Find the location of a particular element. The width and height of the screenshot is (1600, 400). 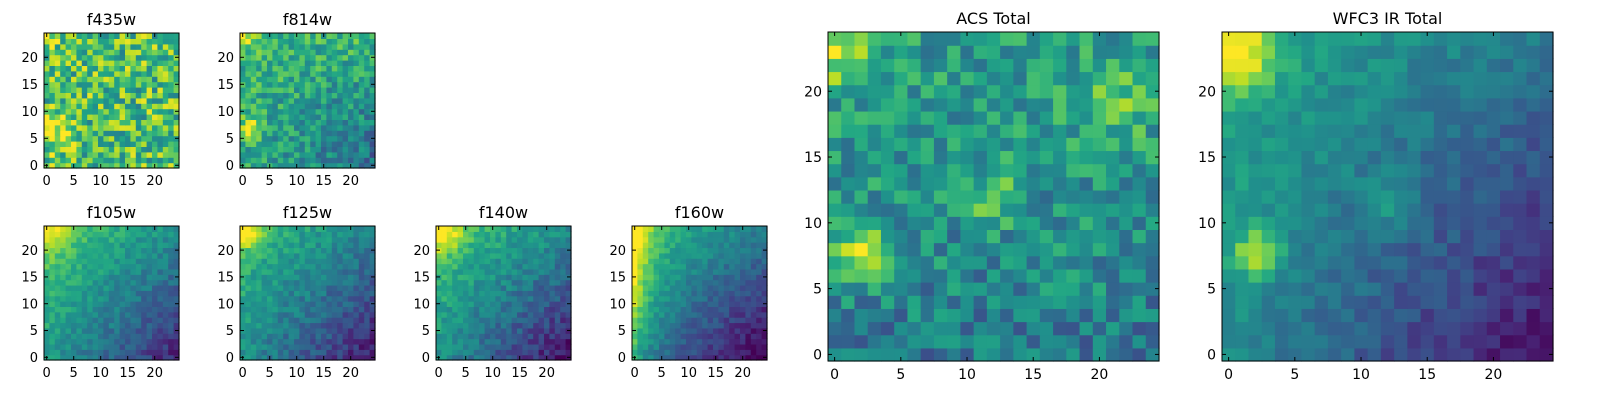

heatmap-cells is located at coordinates (700, 293).